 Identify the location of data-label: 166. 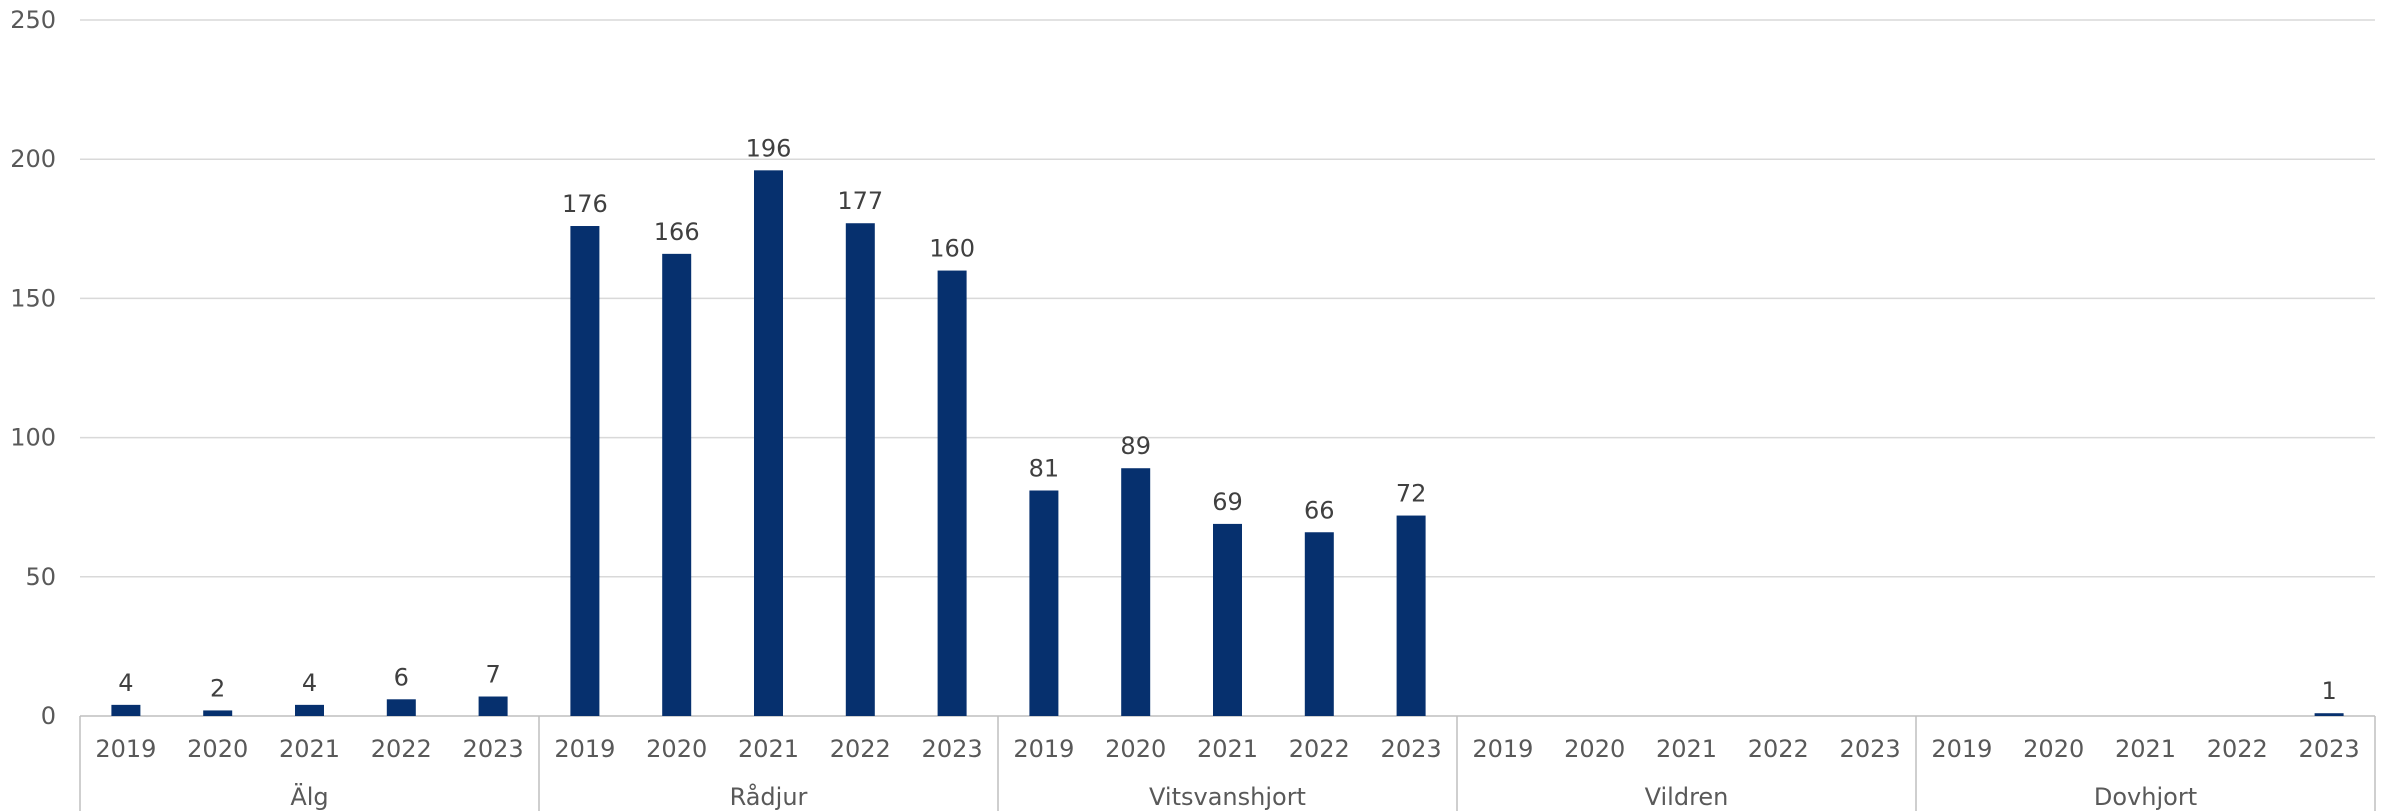
(677, 232).